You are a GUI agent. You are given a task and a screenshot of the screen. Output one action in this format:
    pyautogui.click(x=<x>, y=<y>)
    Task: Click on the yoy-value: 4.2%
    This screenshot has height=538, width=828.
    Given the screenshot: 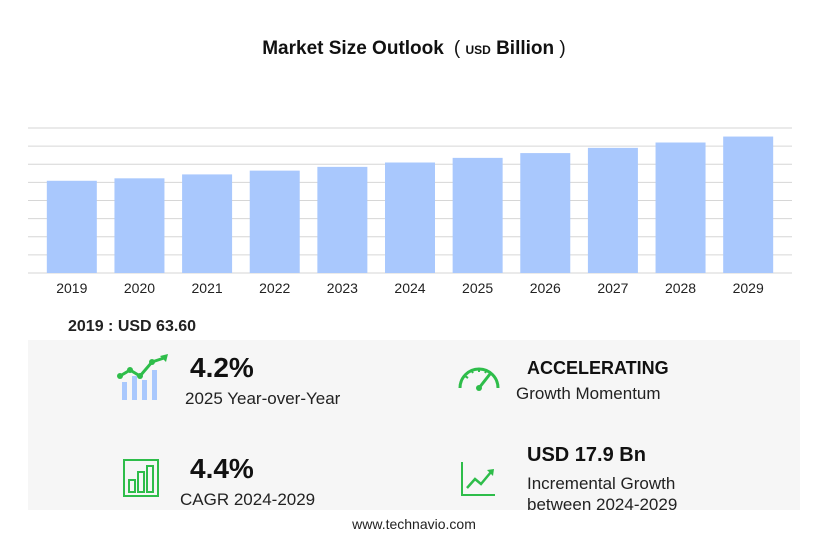 What is the action you would take?
    pyautogui.click(x=222, y=367)
    